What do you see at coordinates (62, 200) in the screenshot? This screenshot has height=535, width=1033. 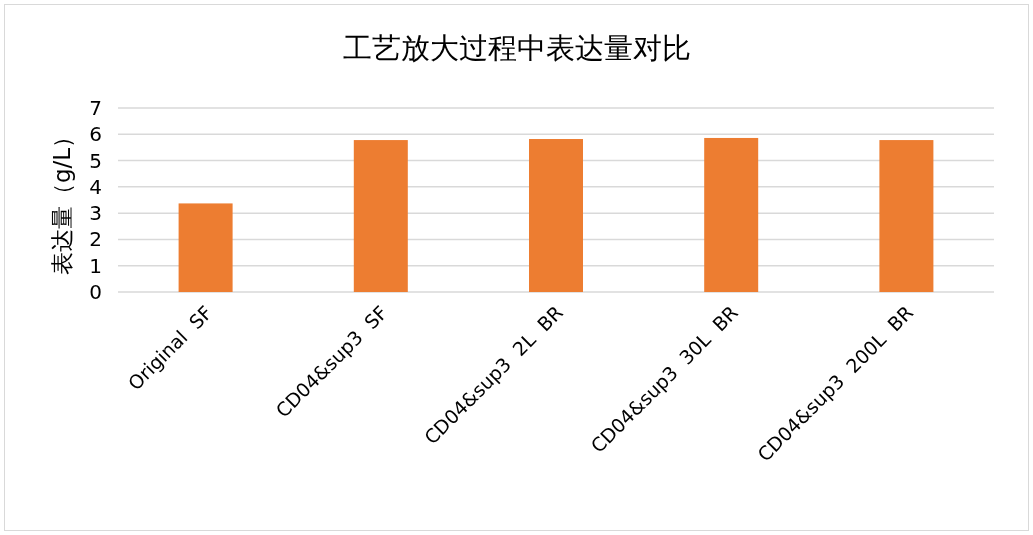 I see `y-axis-title: 表达量（g/L）` at bounding box center [62, 200].